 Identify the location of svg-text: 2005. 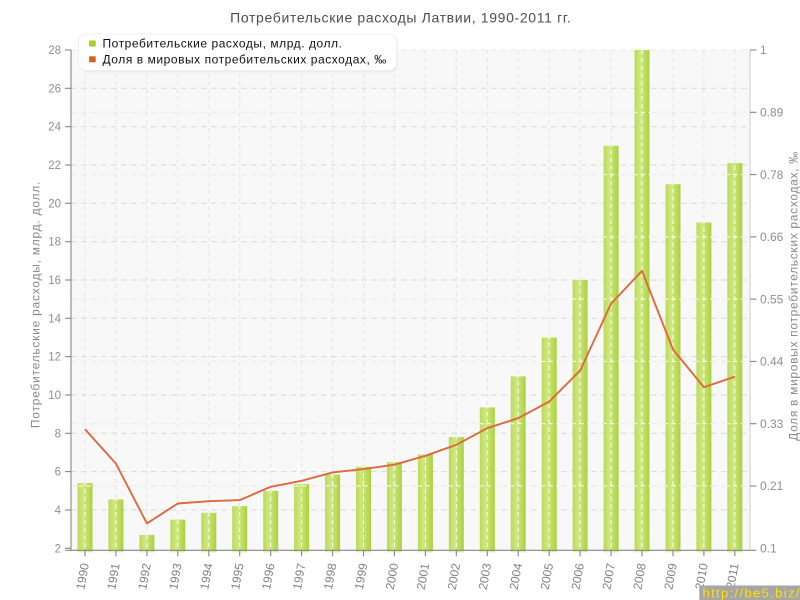
(547, 576).